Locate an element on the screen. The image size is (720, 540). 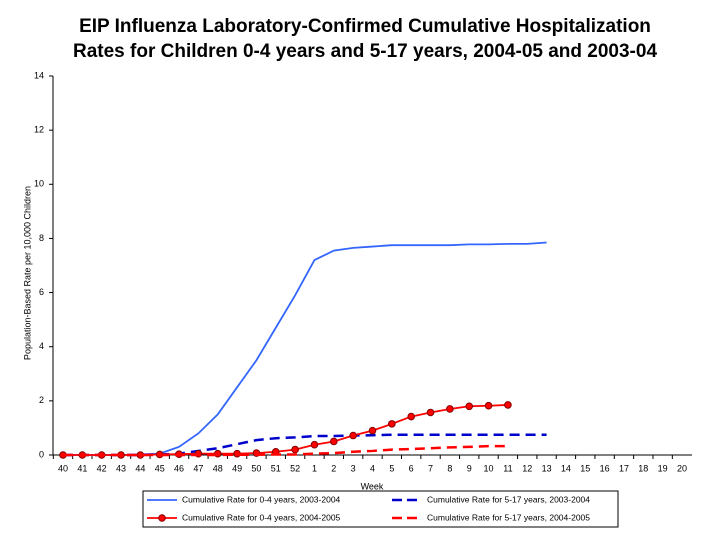
y-tick-label: 14 is located at coordinates (39, 75).